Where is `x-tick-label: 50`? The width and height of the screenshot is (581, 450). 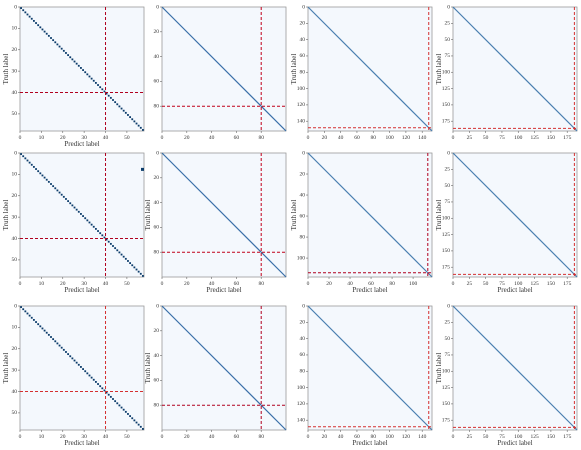
x-tick-label: 50 is located at coordinates (486, 284).